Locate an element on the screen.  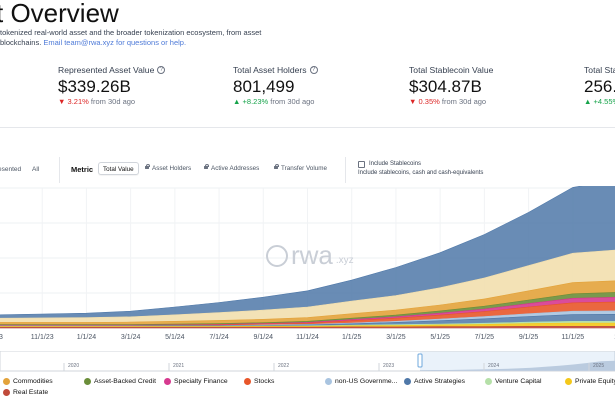
stat-value: $339.26B is located at coordinates (94, 86).